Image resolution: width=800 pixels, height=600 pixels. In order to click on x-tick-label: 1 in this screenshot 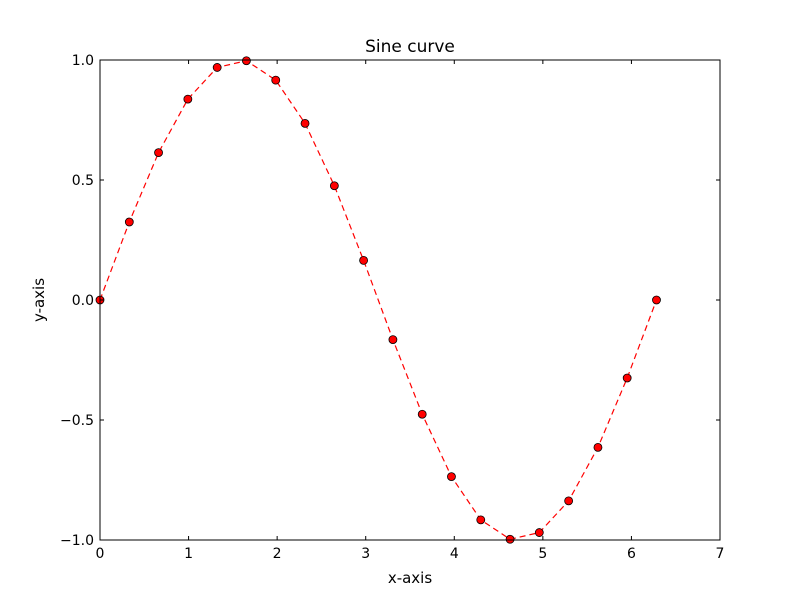, I will do `click(188, 554)`.